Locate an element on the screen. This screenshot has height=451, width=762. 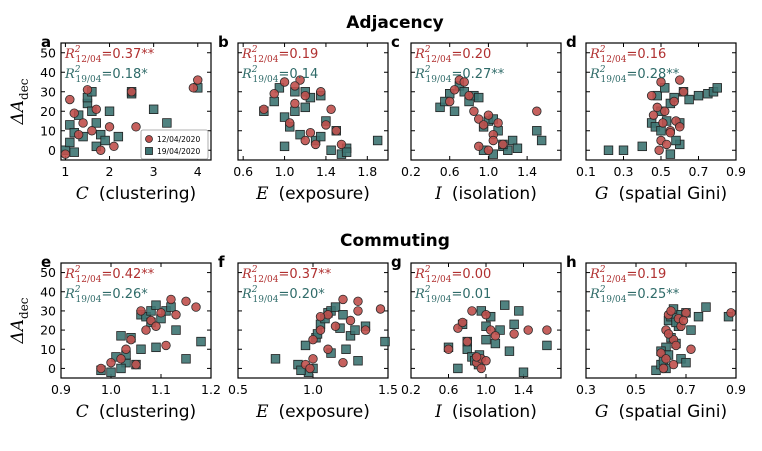
r2-value: =0.00 is located at coordinates (471, 274).